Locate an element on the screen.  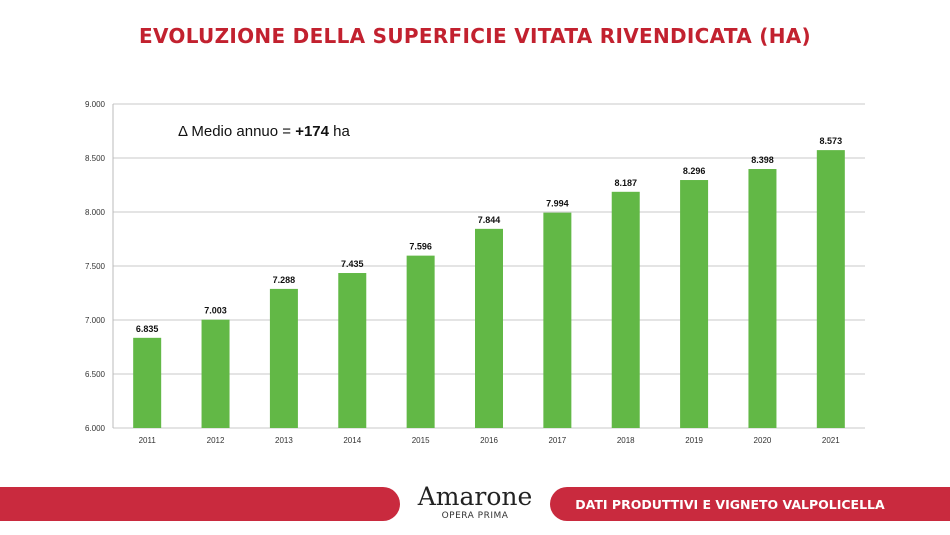
y-tick-label: 6.500 is located at coordinates (95, 374).